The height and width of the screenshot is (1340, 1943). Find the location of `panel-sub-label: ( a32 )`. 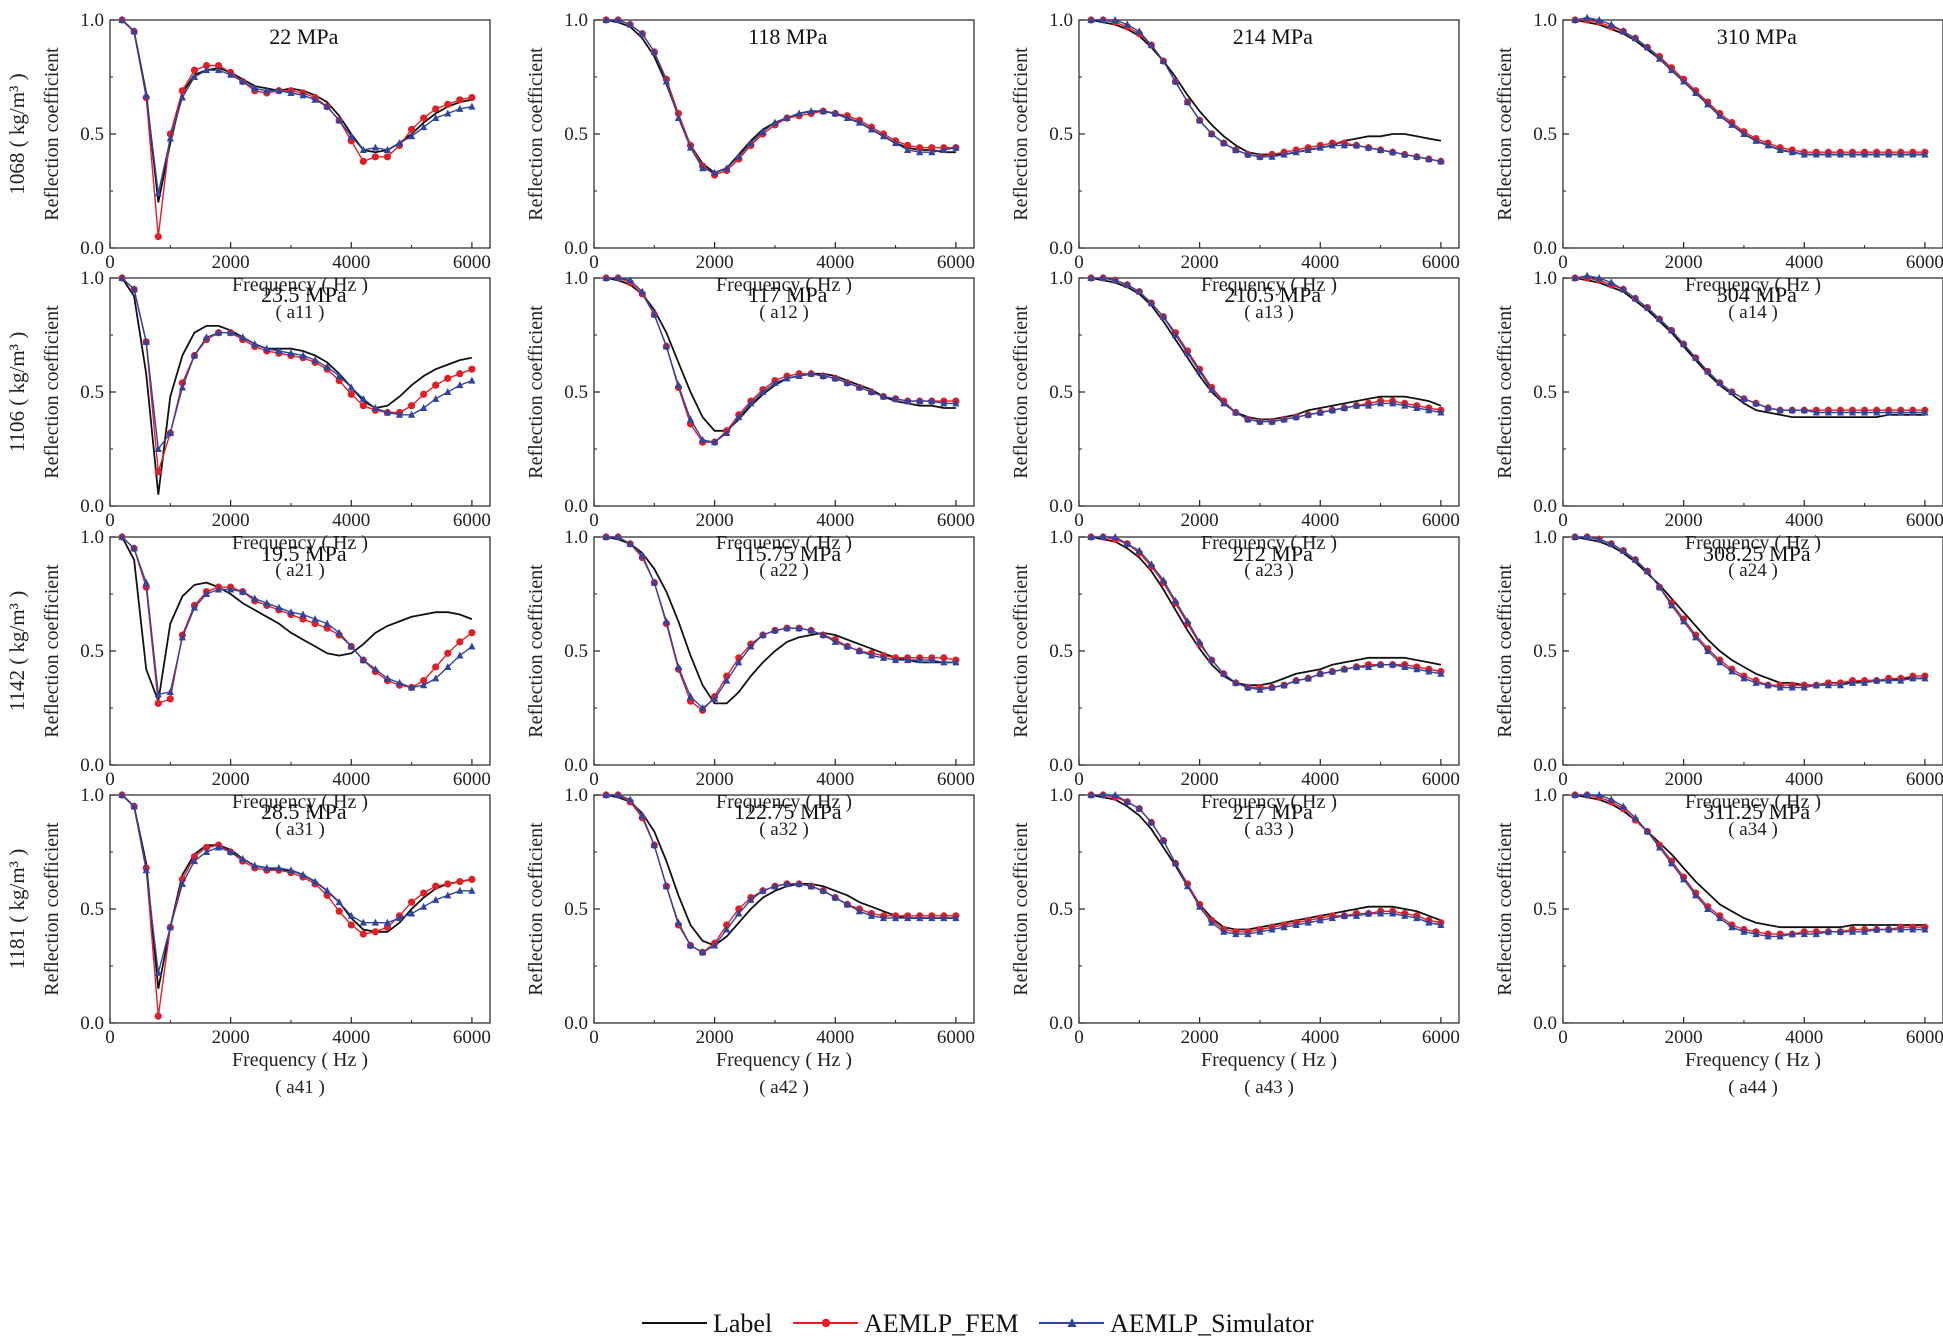

panel-sub-label: ( a32 ) is located at coordinates (784, 829).